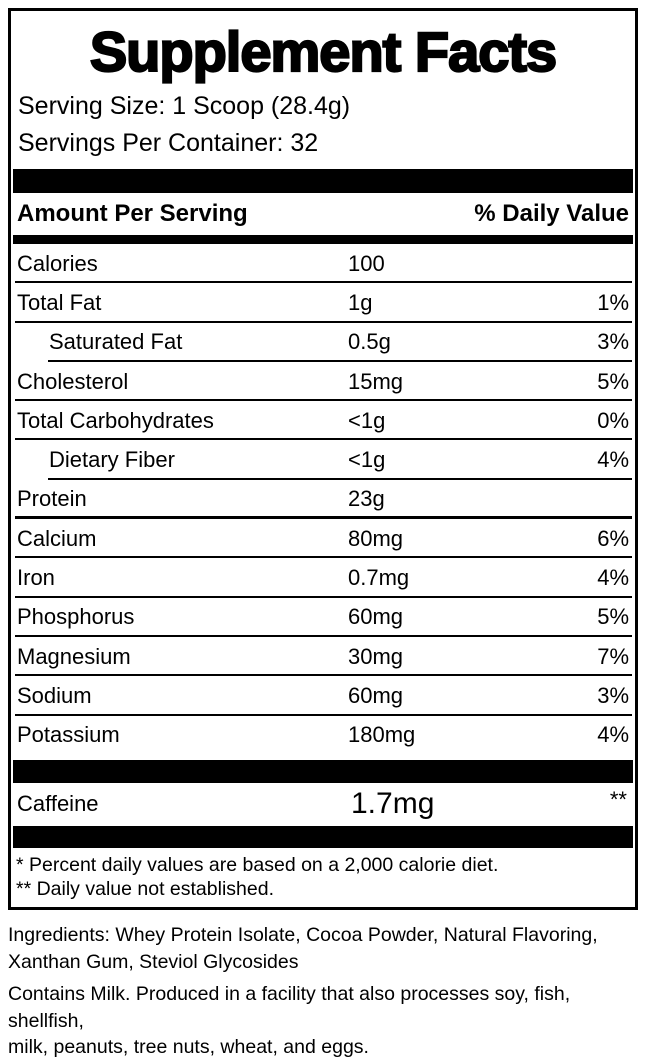 Image resolution: width=646 pixels, height=1061 pixels. Describe the element at coordinates (73, 381) in the screenshot. I see `nutrient-name: Cholesterol` at that location.